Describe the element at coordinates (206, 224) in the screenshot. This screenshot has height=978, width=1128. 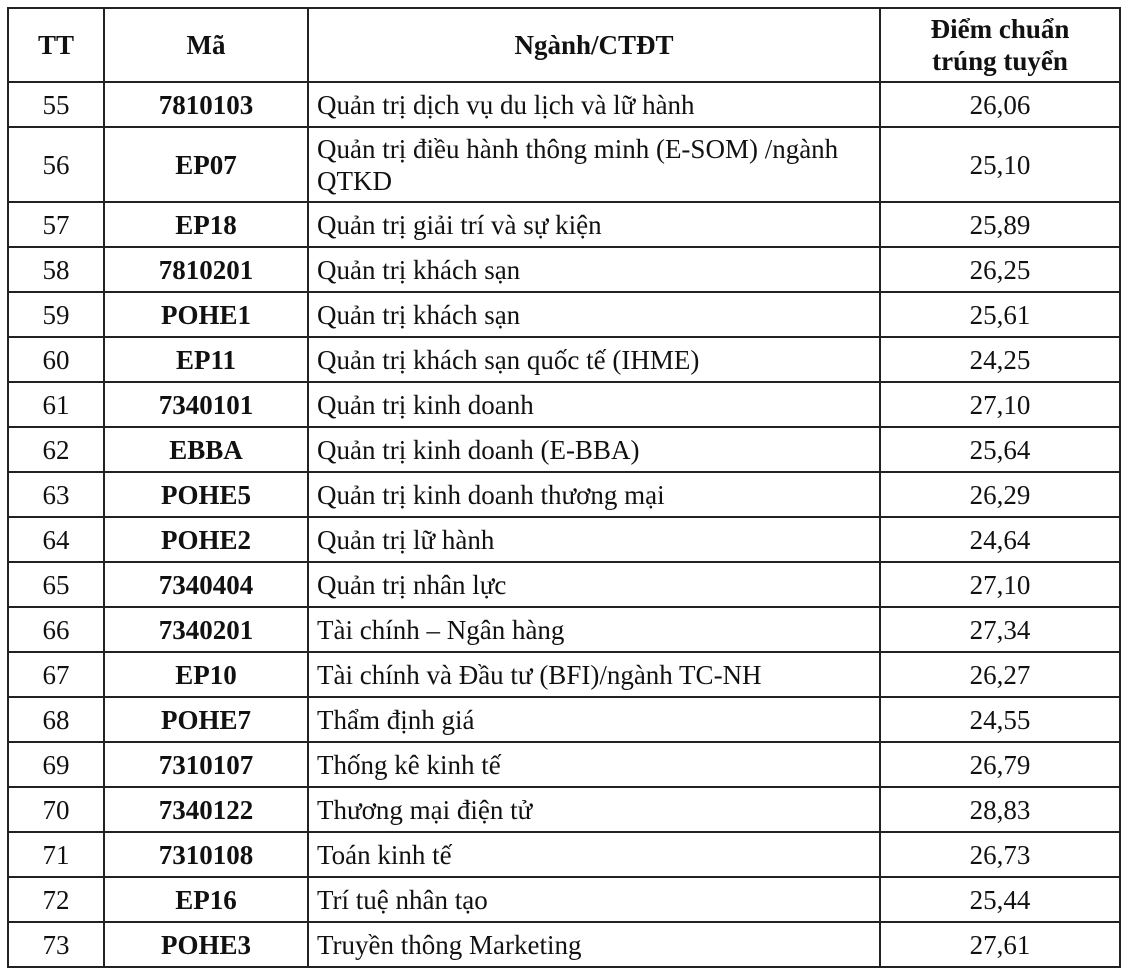
I see `cell-ma: EP18` at that location.